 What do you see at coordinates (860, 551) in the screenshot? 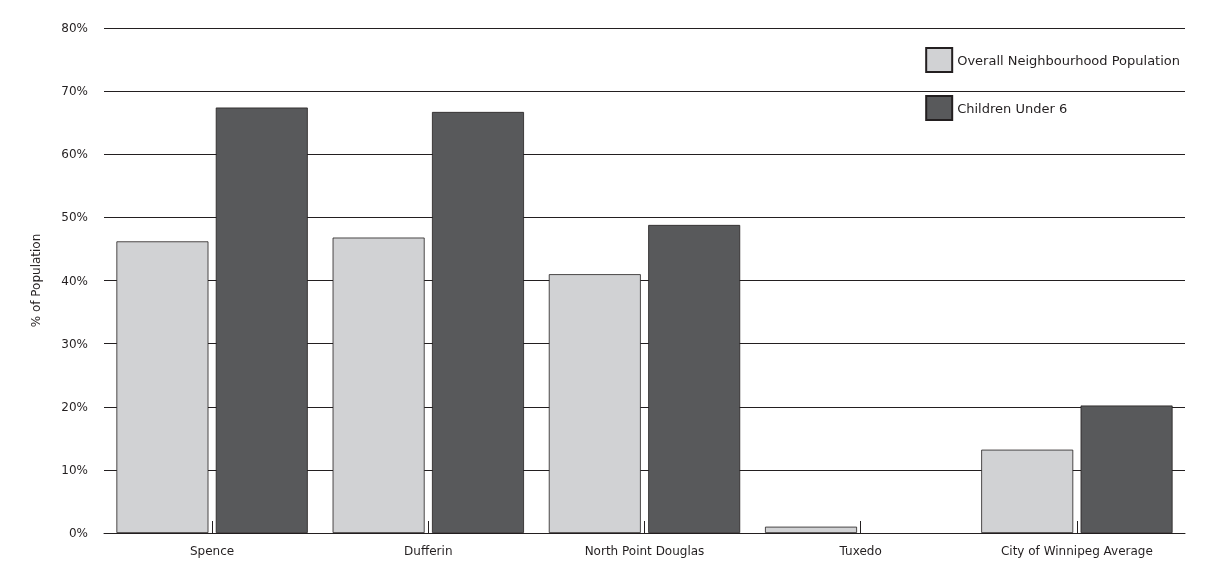
I see `x-tick-label: Tuxedo` at bounding box center [860, 551].